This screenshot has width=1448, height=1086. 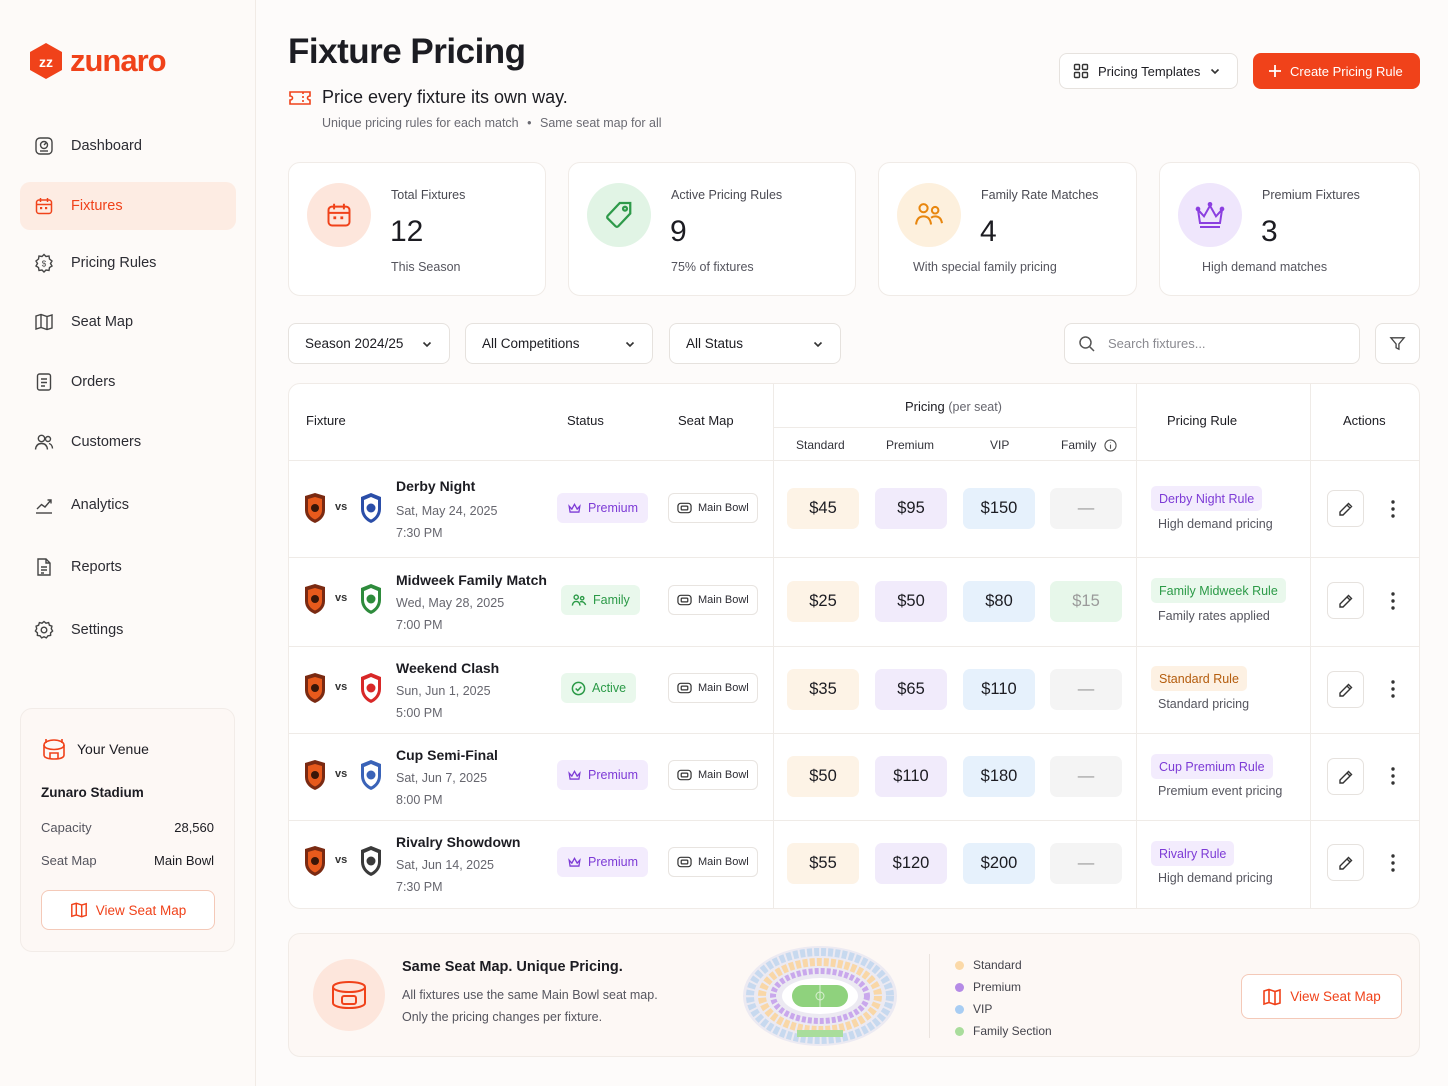 What do you see at coordinates (341, 687) in the screenshot?
I see `vs-label: vs` at bounding box center [341, 687].